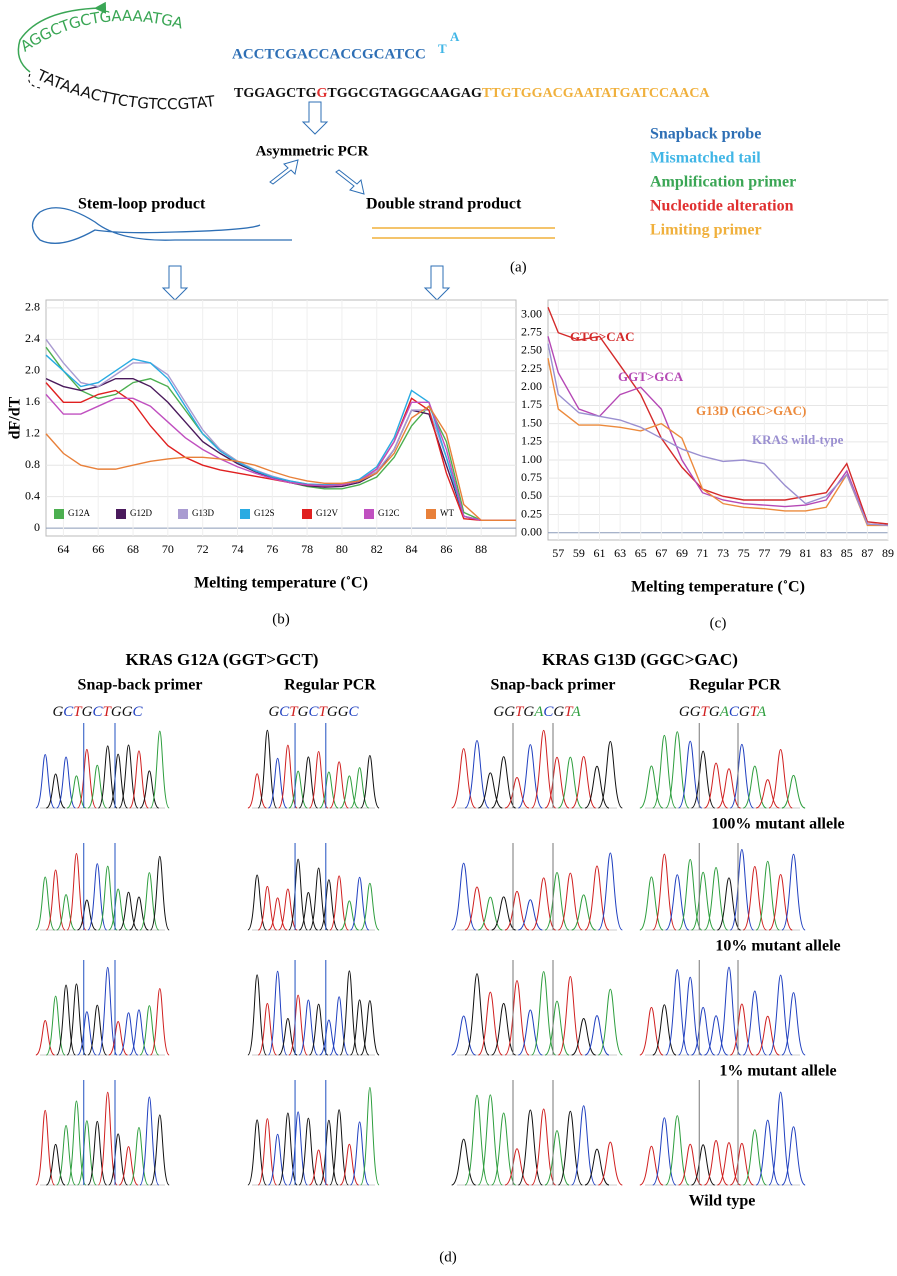 Image resolution: width=897 pixels, height=1276 pixels. I want to click on legend-label: WT, so click(447, 513).